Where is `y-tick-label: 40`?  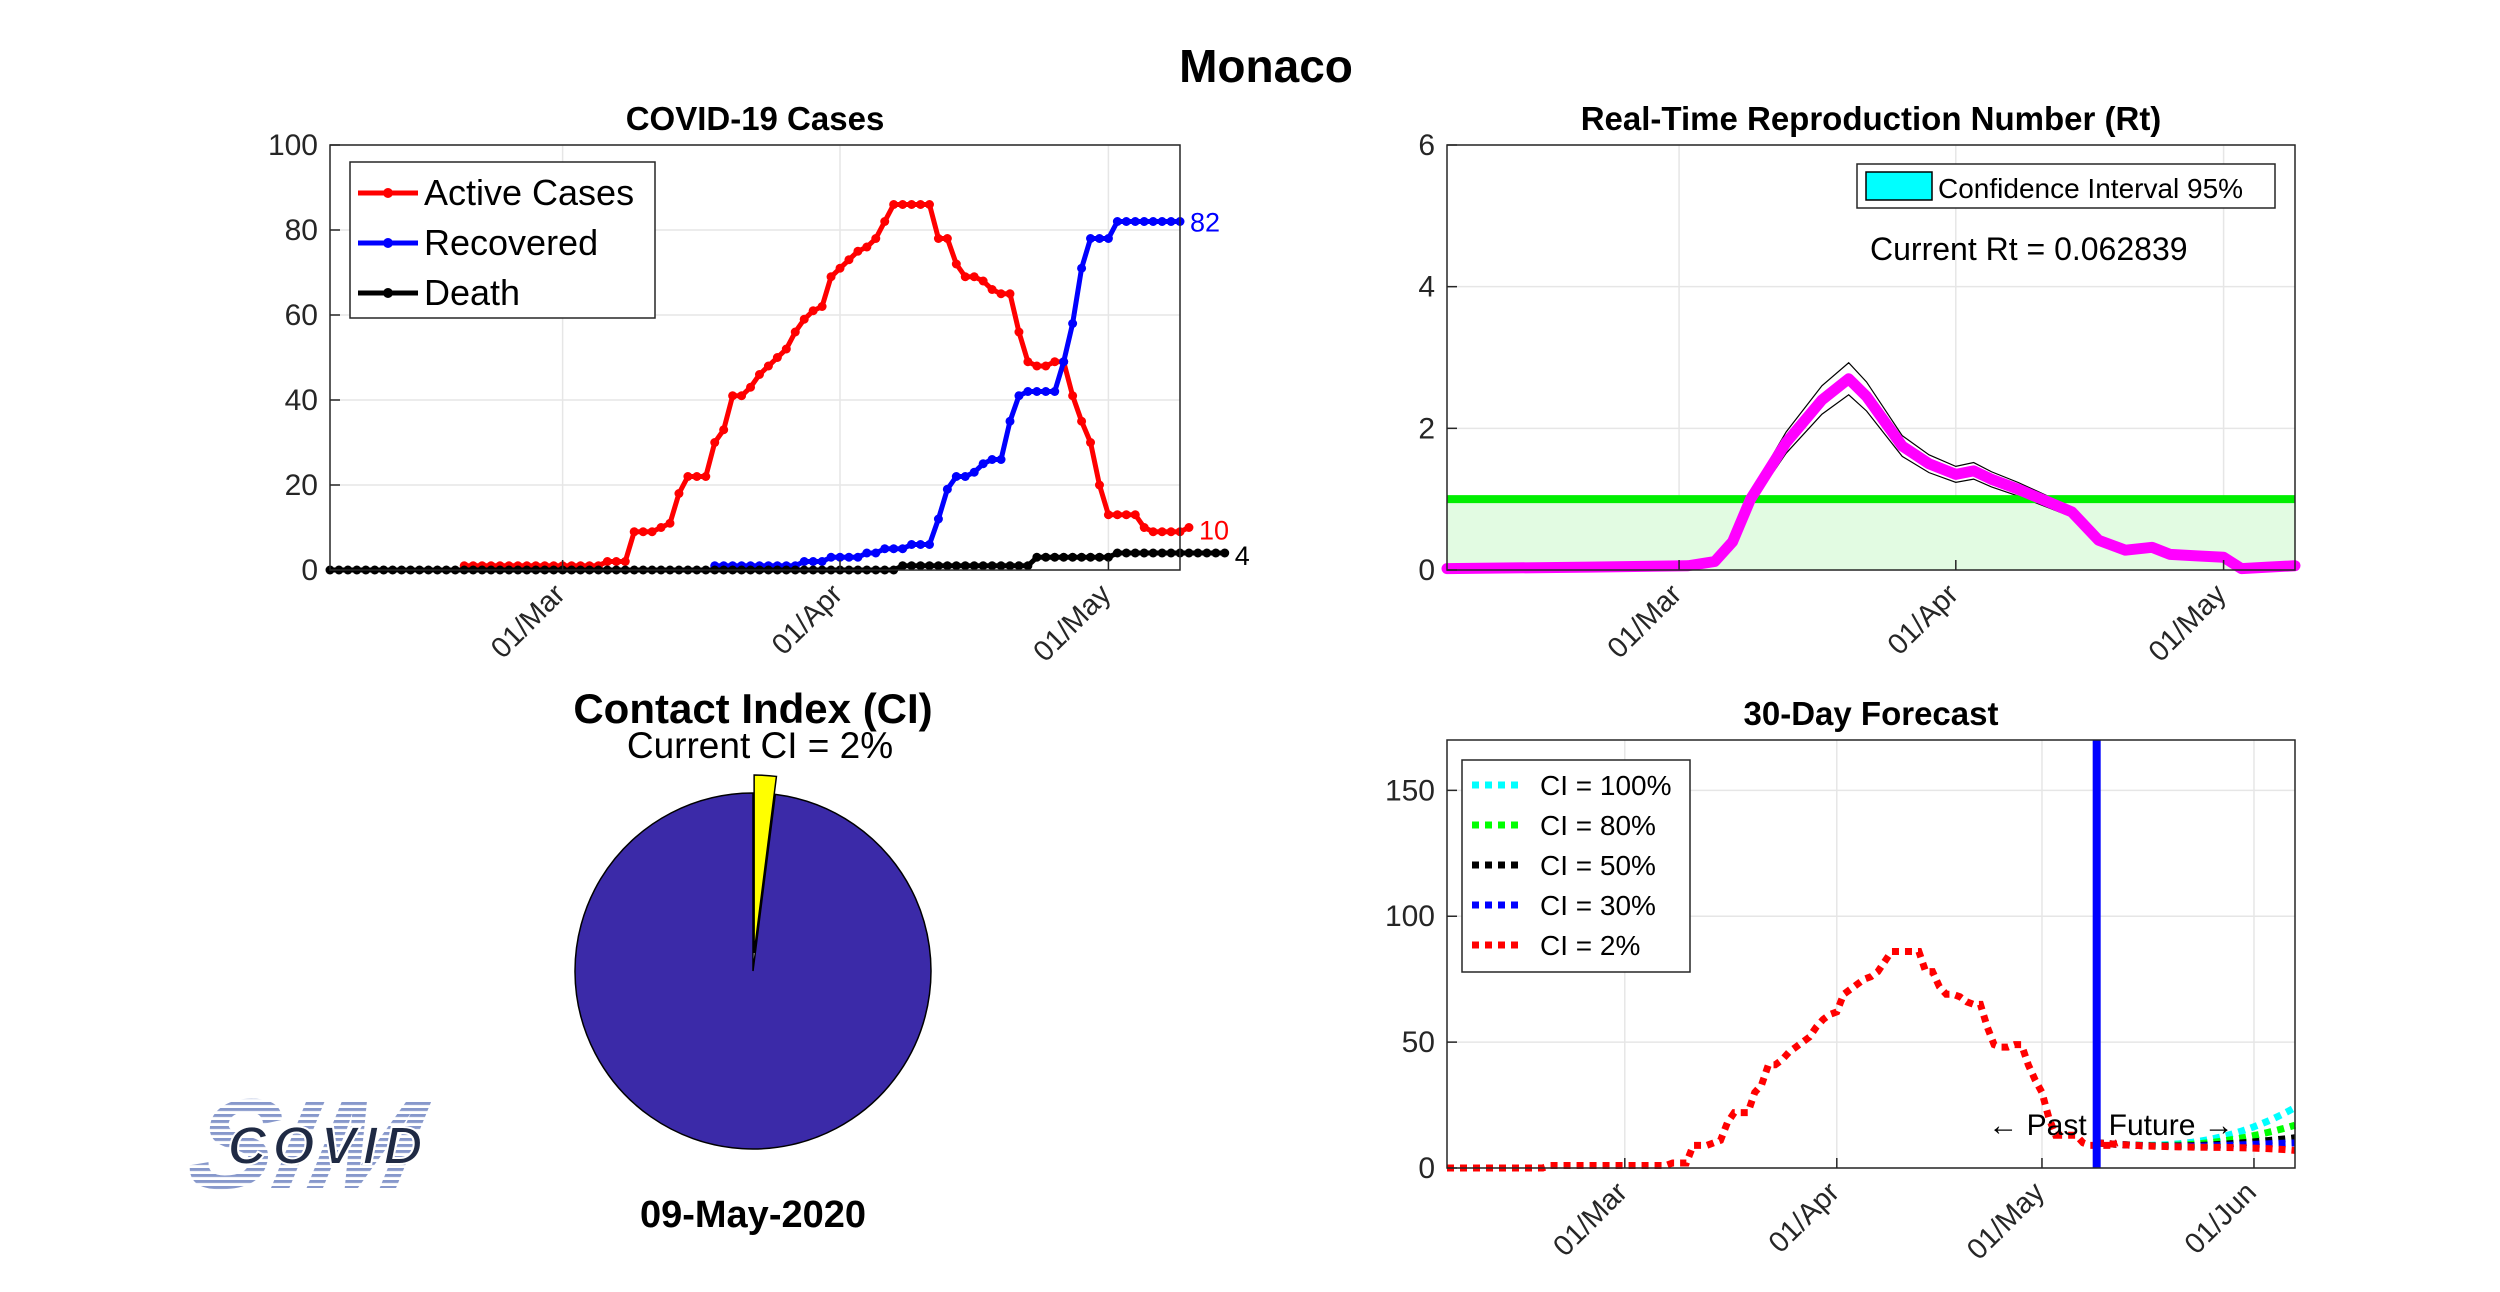
y-tick-label: 40 is located at coordinates (301, 400).